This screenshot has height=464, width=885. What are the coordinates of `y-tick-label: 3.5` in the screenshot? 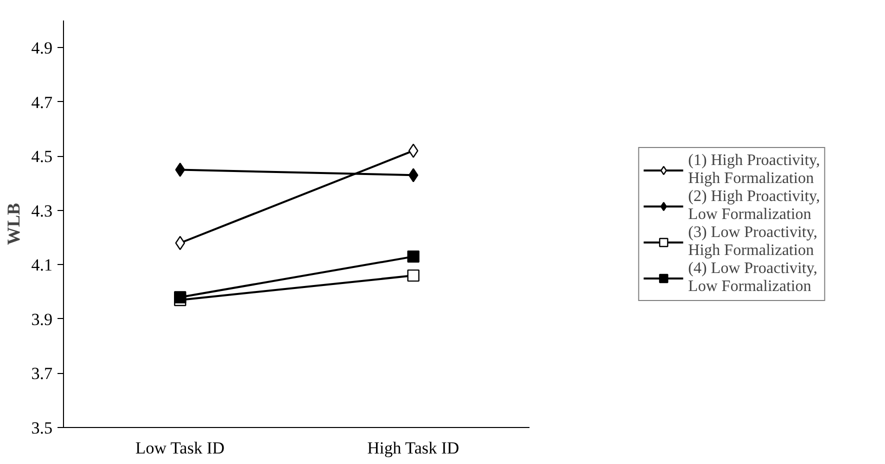 It's located at (41, 428).